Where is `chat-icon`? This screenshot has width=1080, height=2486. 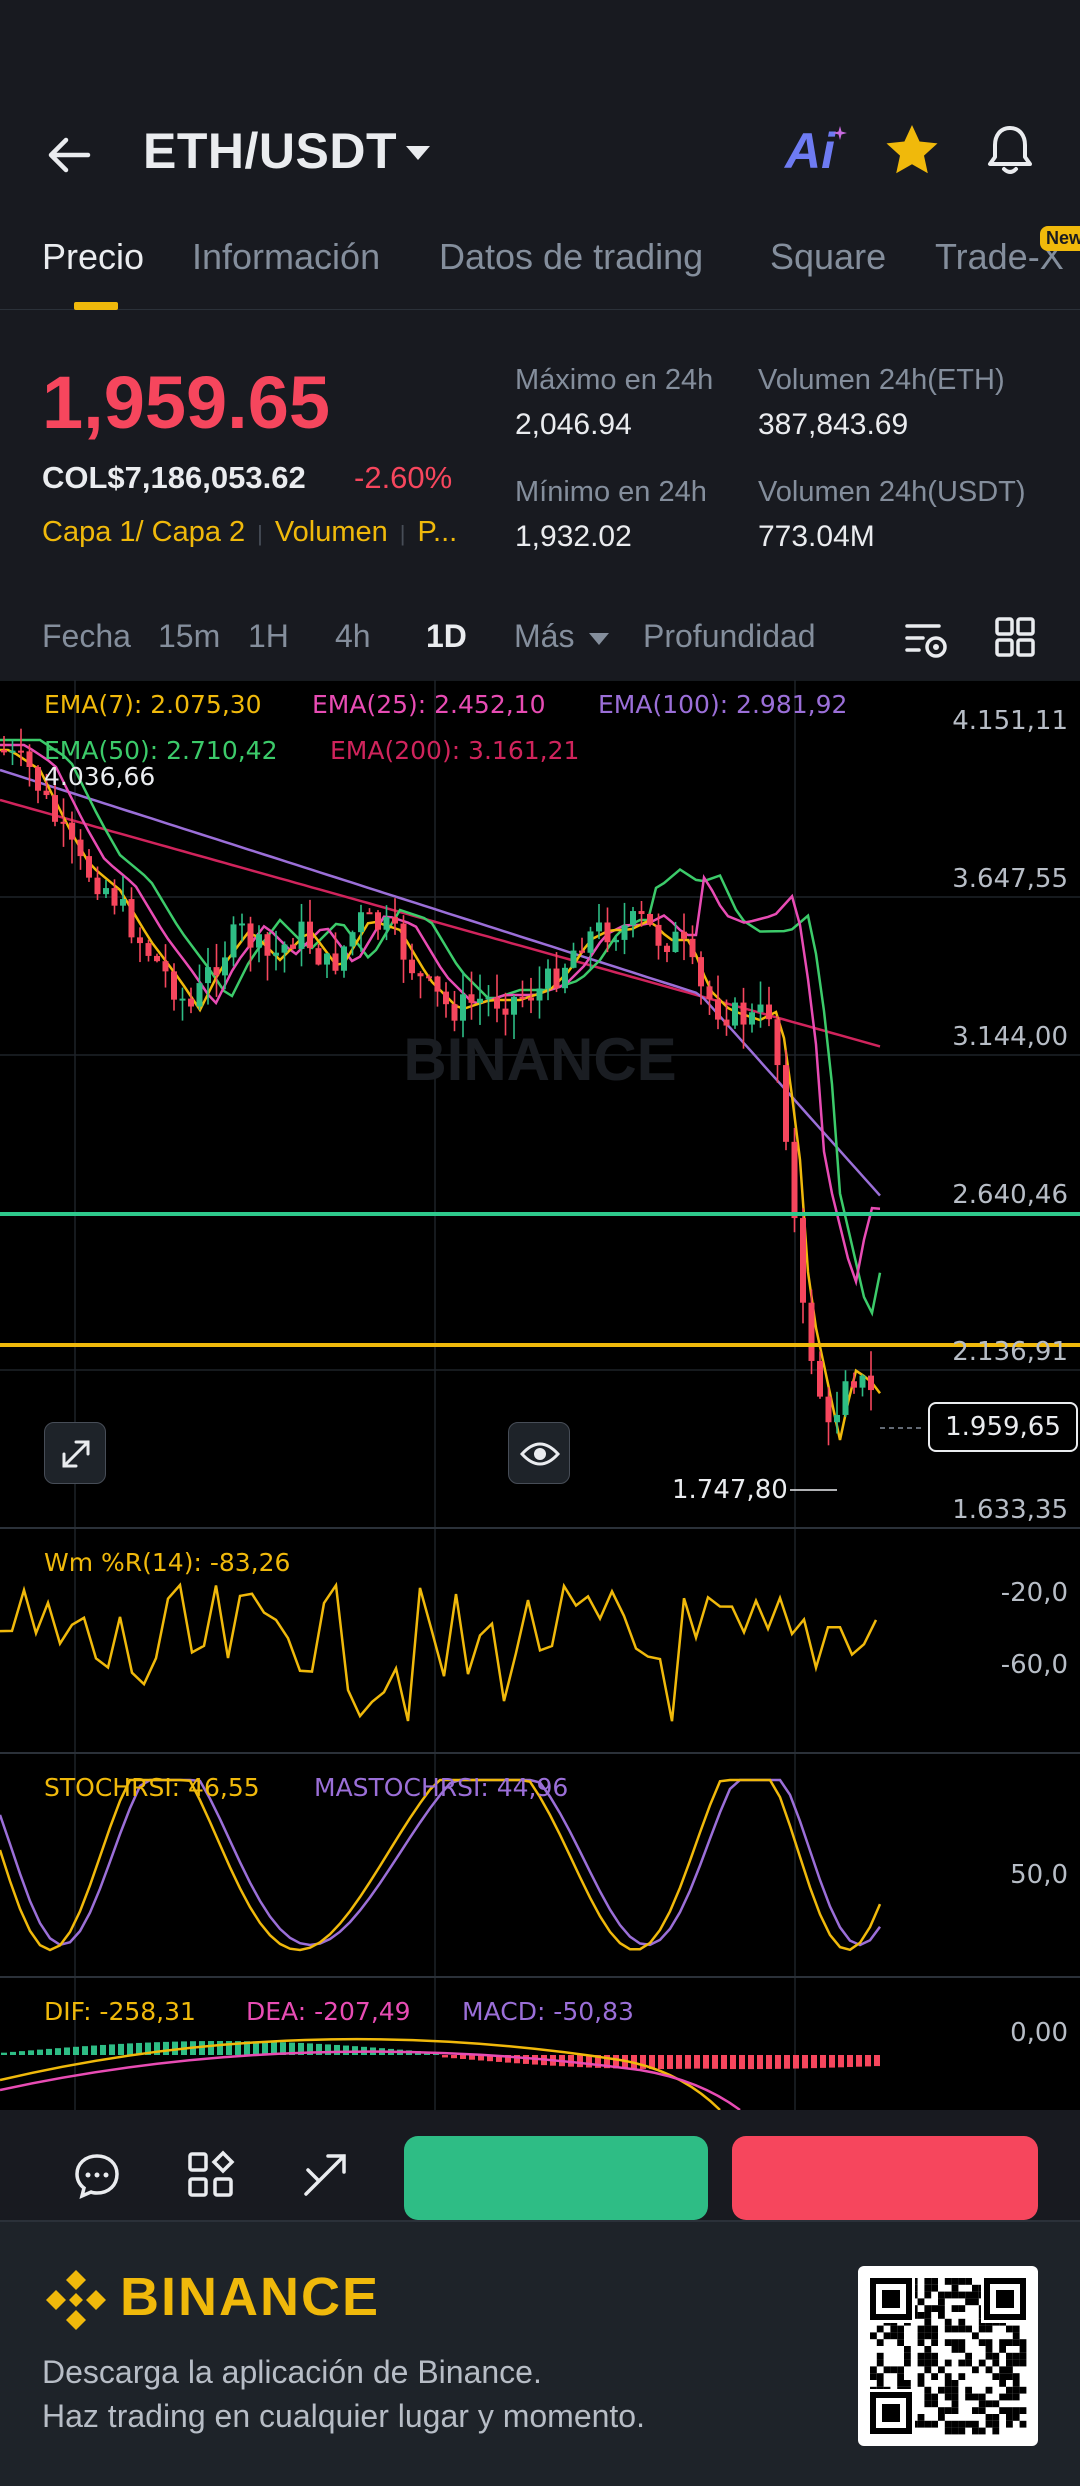 chat-icon is located at coordinates (97, 2175).